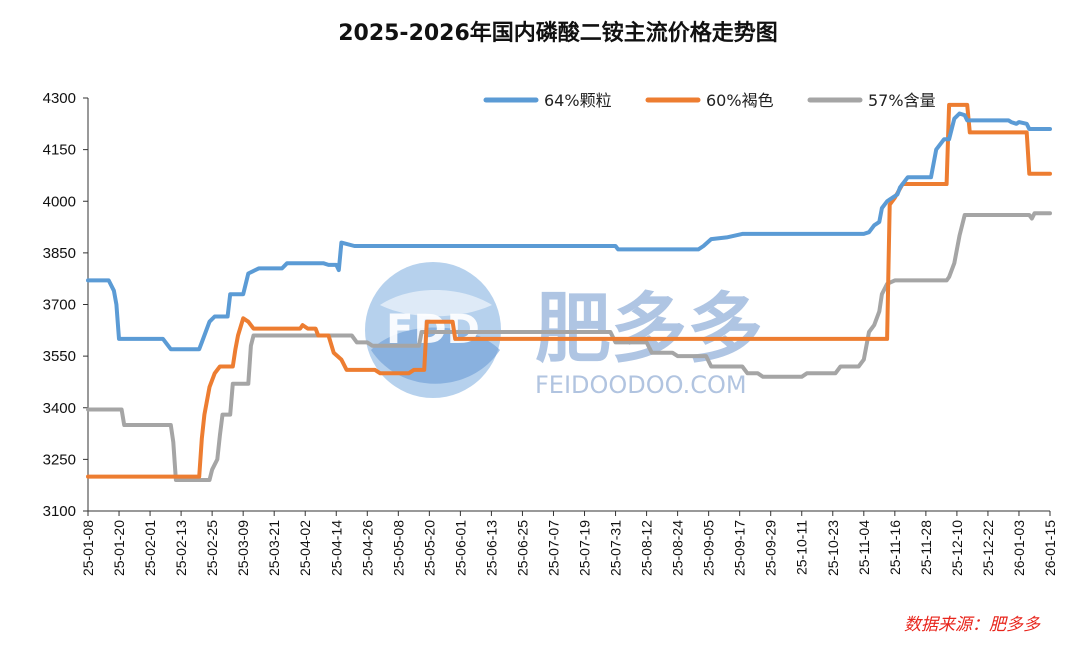  I want to click on x-tick-label: 25-06-13, so click(491, 548).